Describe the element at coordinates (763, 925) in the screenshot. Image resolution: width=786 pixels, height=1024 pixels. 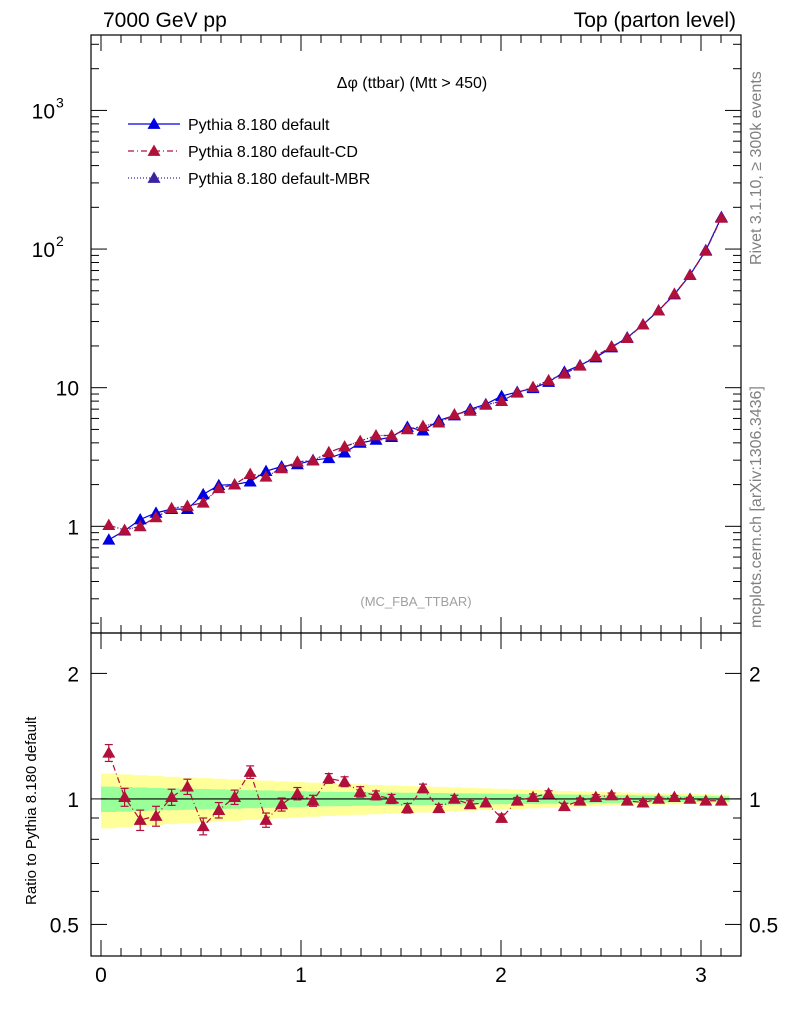
I see `y-tick-label-right: 0.5` at that location.